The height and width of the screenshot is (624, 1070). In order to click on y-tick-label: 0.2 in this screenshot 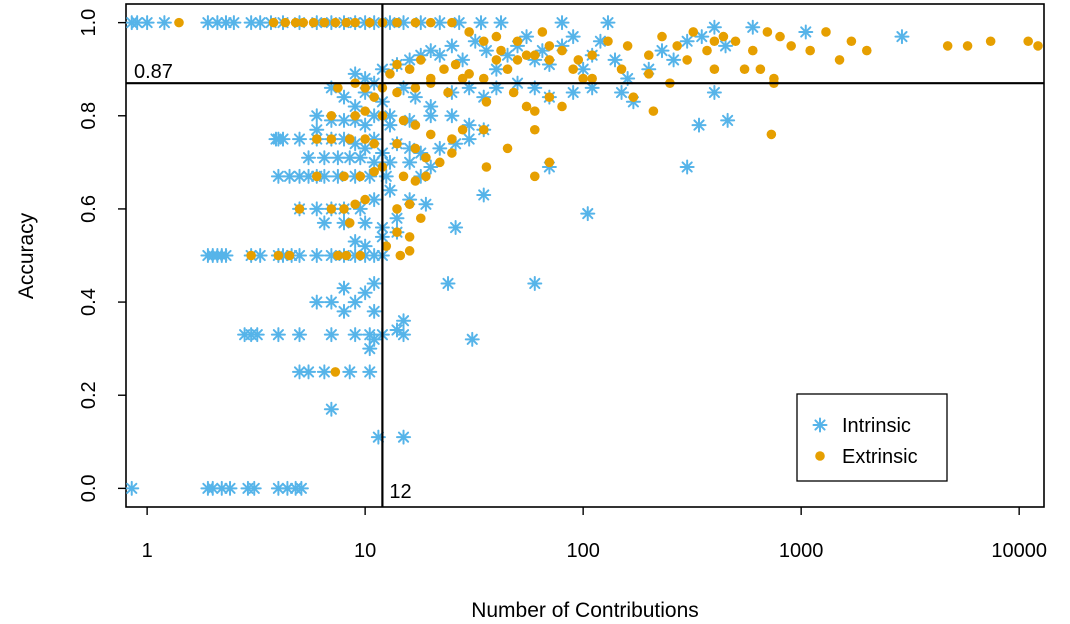, I will do `click(89, 395)`.